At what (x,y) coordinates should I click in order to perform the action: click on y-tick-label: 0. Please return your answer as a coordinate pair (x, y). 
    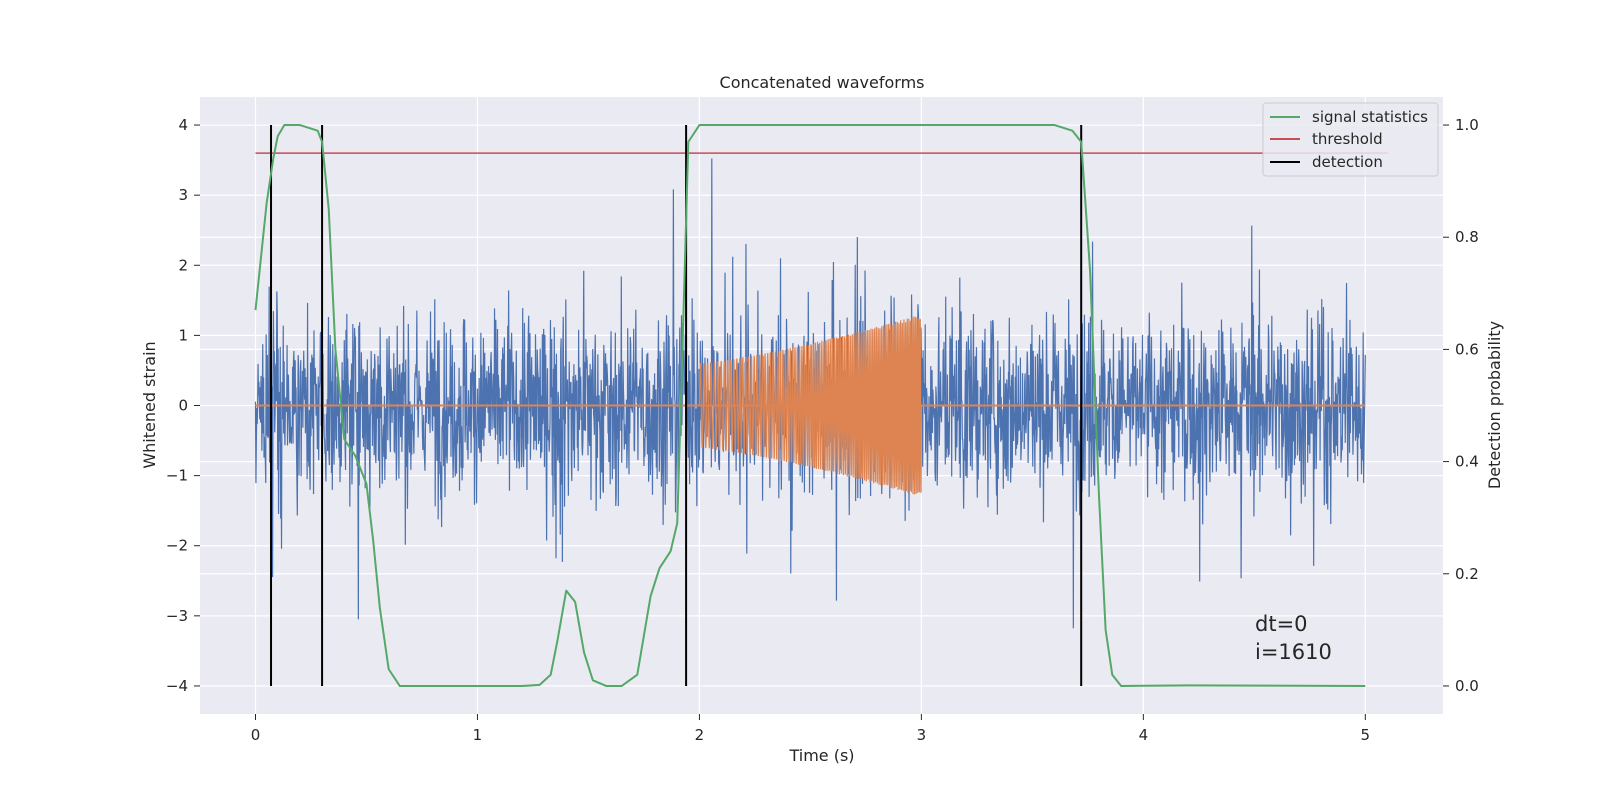
    Looking at the image, I should click on (183, 406).